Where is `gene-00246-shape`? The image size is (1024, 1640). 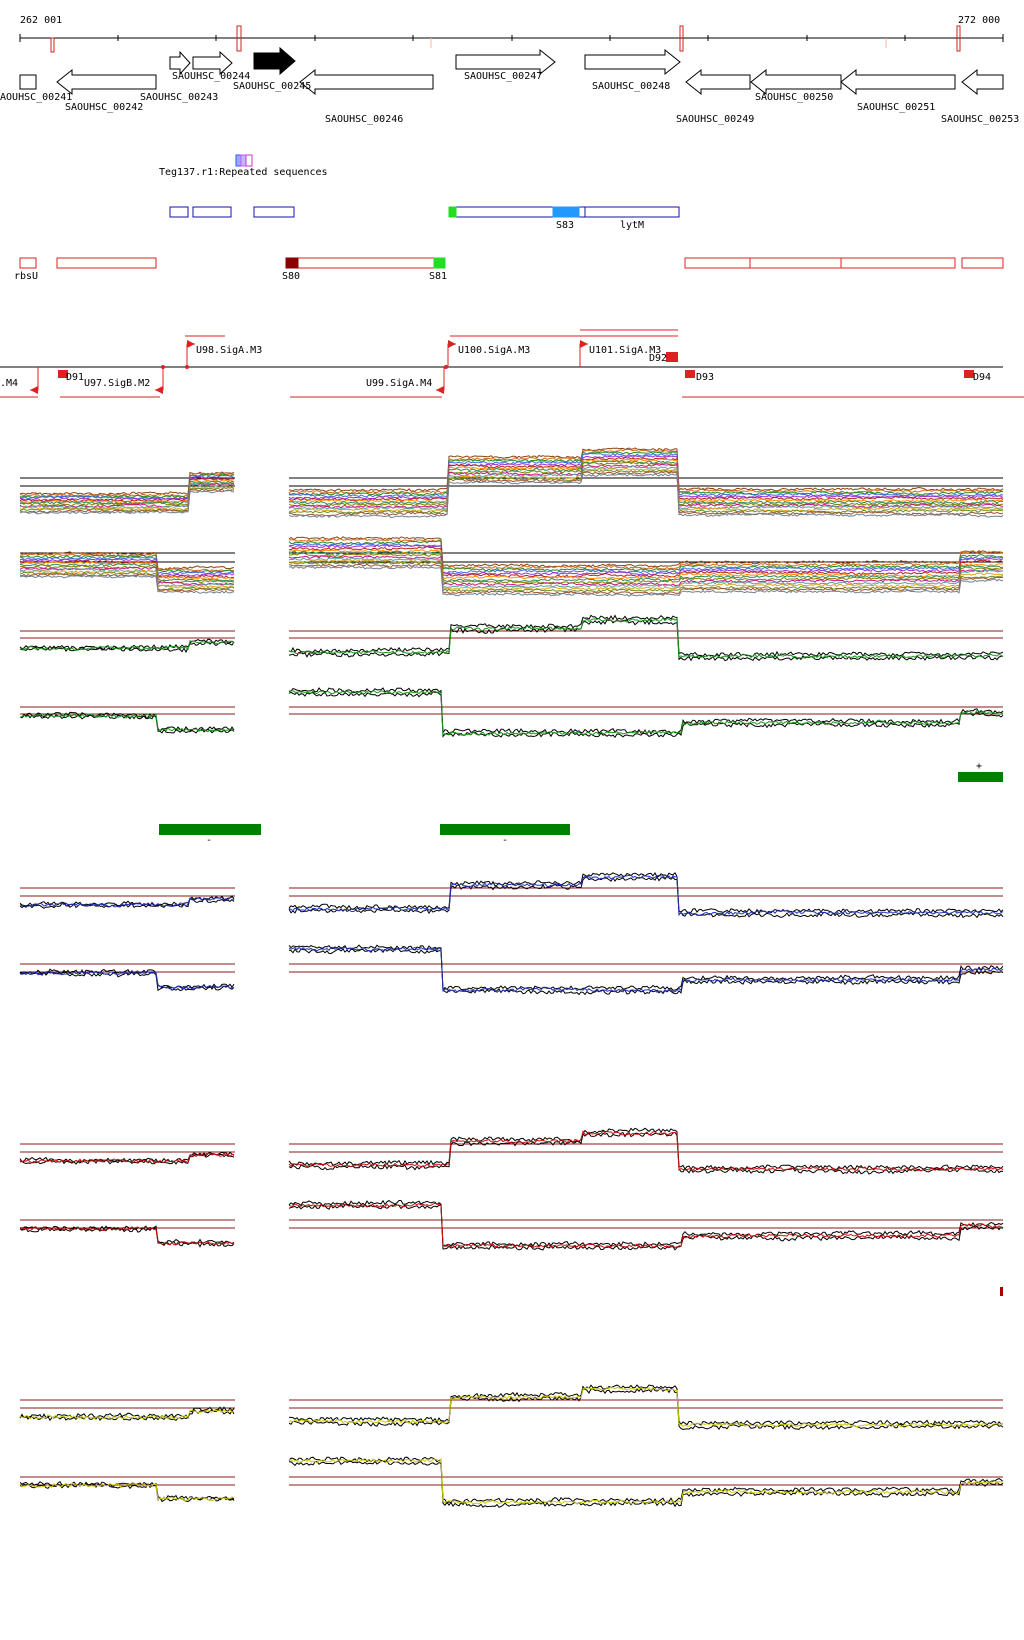 gene-00246-shape is located at coordinates (366, 82).